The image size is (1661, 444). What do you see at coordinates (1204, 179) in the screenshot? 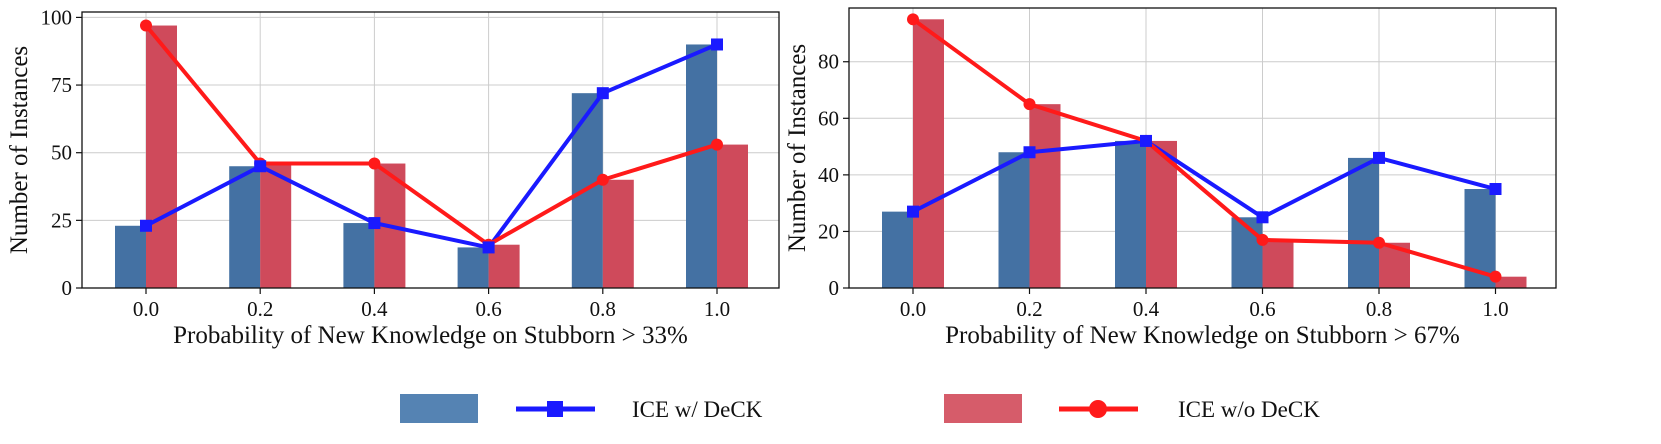
I see `line-with-deck` at bounding box center [1204, 179].